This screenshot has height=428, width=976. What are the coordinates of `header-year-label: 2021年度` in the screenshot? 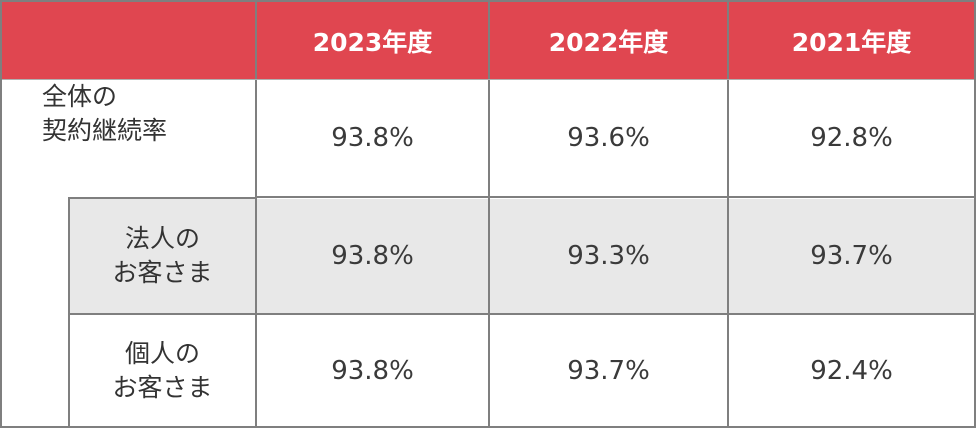 It's located at (851, 42).